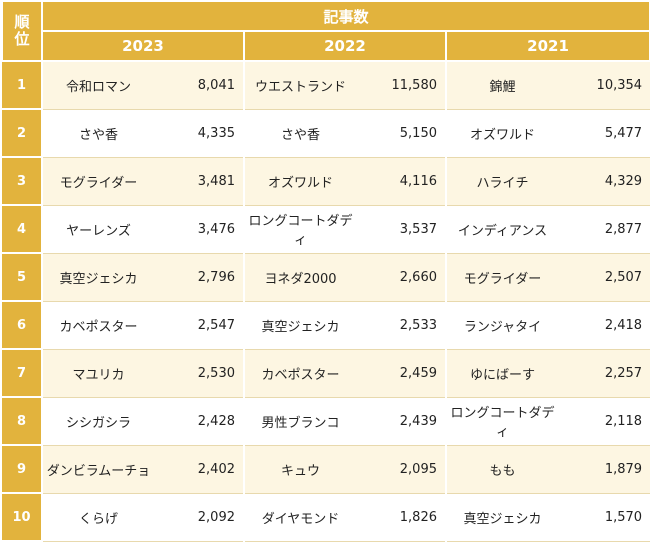 The image size is (650, 543). Describe the element at coordinates (199, 421) in the screenshot. I see `count-cell: 2,428` at that location.